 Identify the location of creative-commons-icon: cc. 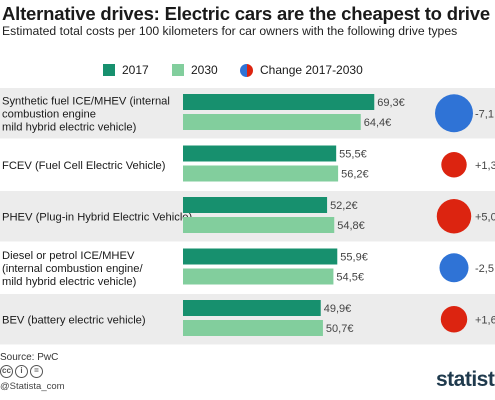
(6, 371).